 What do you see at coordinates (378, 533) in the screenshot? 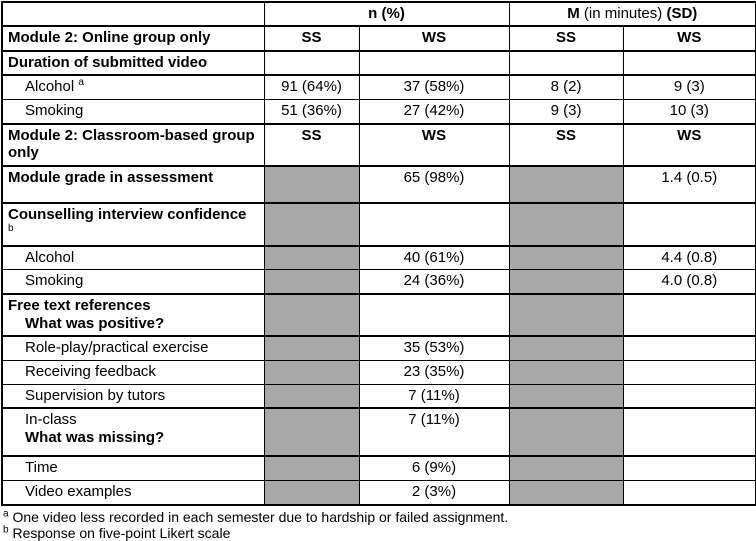
I see `footnote-b: b Response on five-point Likert scale` at bounding box center [378, 533].